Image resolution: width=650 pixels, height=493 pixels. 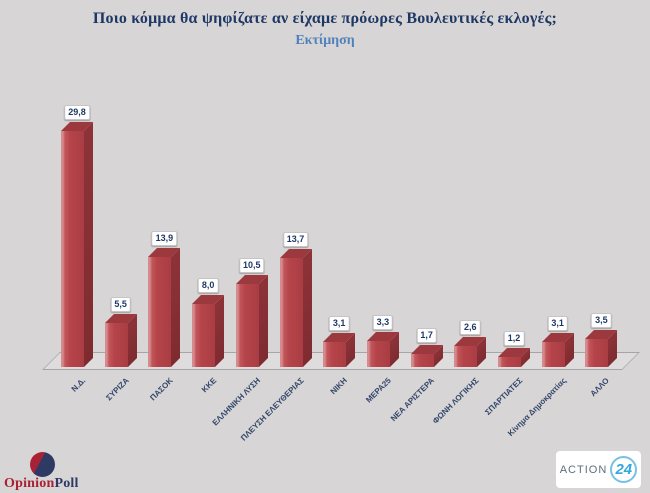 What do you see at coordinates (77, 112) in the screenshot?
I see `bar-value-label: 29,8` at bounding box center [77, 112].